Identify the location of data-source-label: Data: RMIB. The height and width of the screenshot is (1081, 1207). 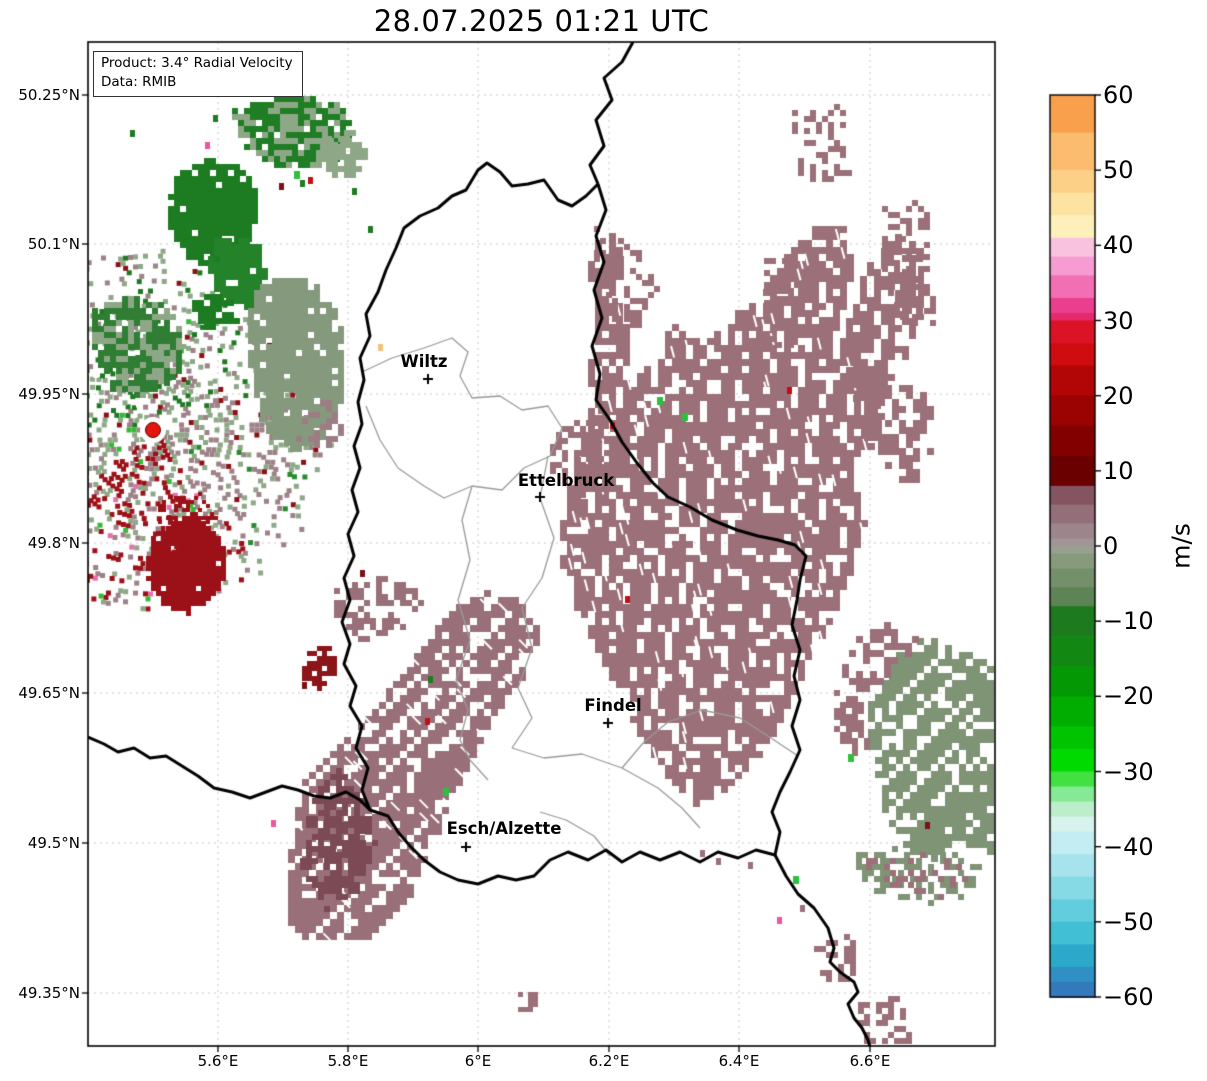
(139, 82).